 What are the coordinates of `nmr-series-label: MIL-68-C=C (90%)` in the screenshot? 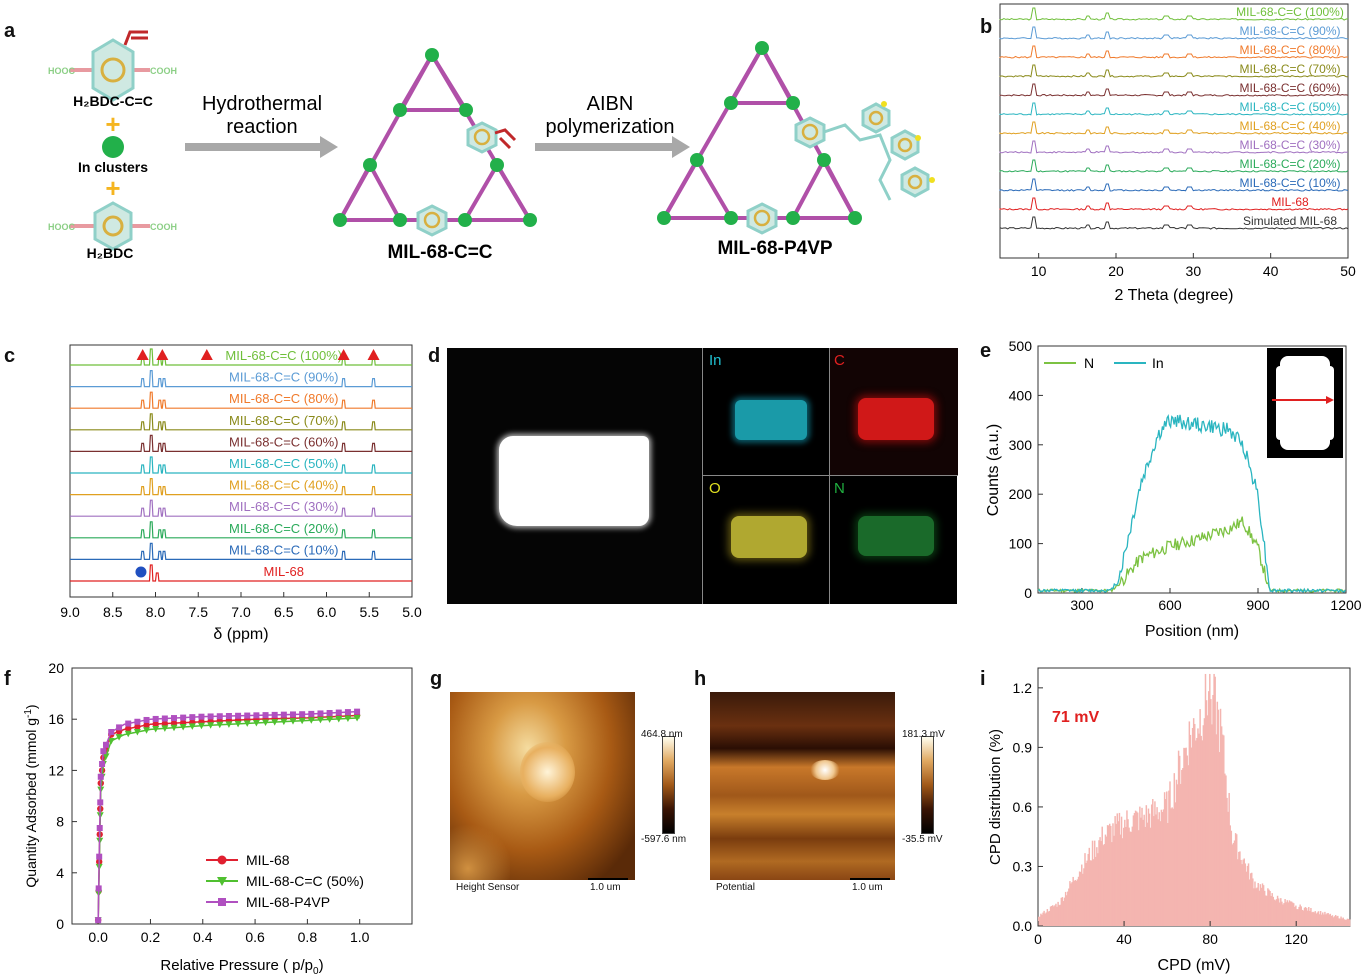 It's located at (283, 377).